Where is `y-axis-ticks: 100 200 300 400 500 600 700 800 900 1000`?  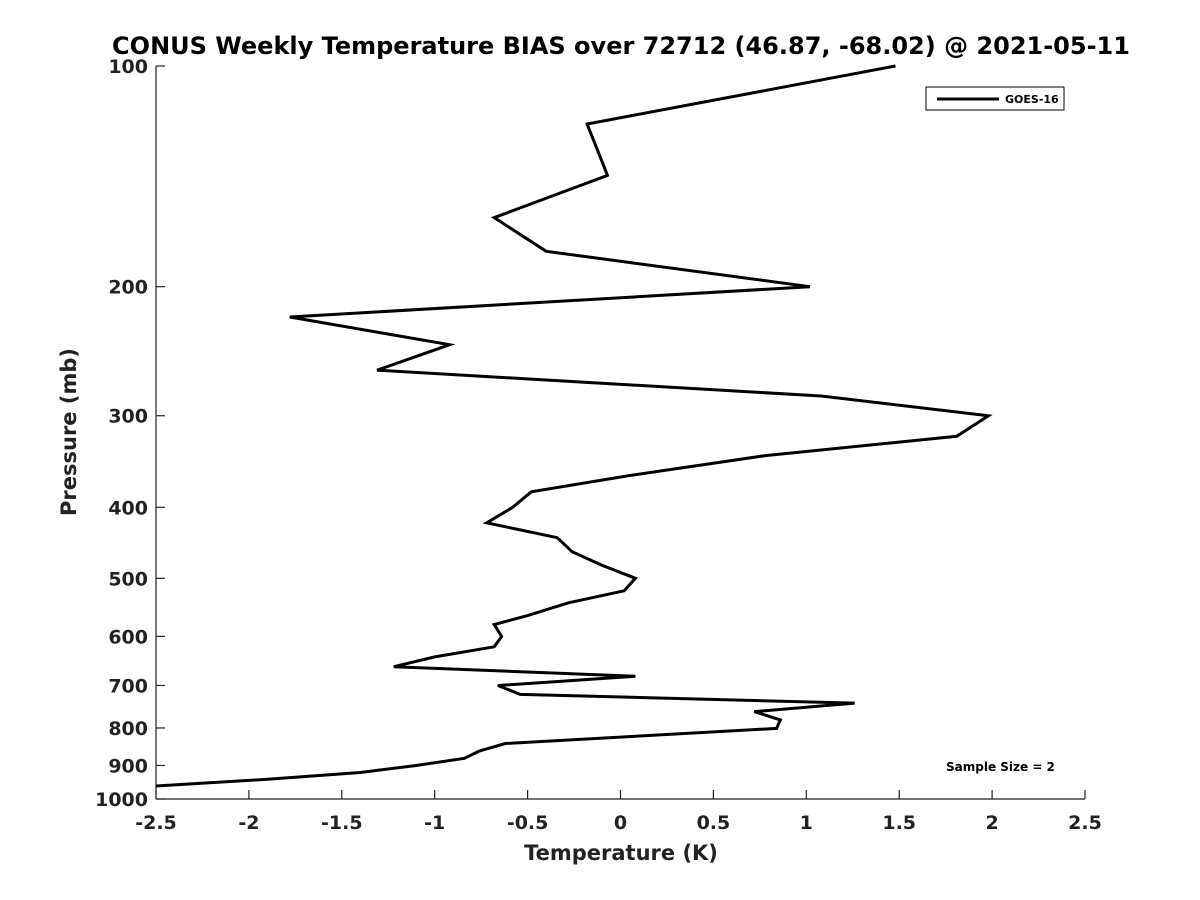 y-axis-ticks: 100 200 300 400 500 600 700 800 900 1000 is located at coordinates (130, 433).